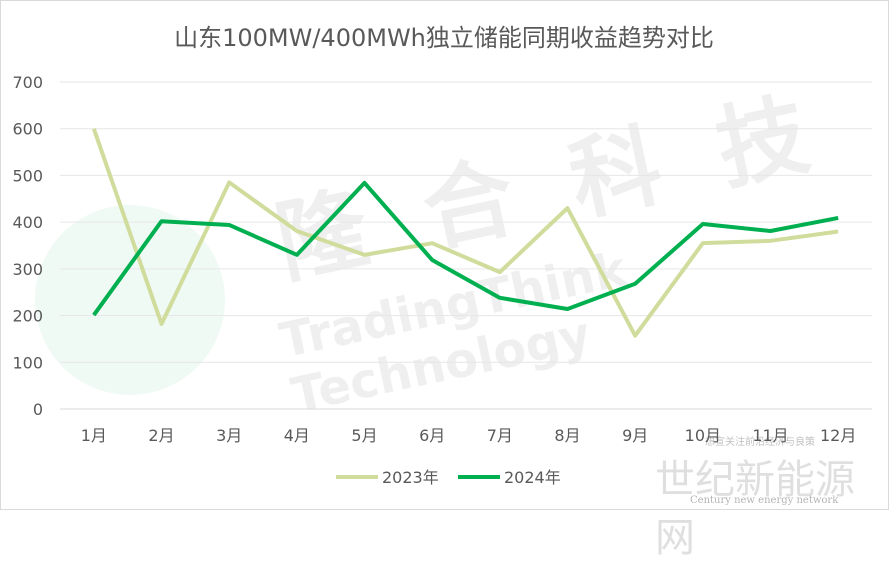 The height and width of the screenshot is (563, 889). I want to click on y-tick-label: 700, so click(27, 82).